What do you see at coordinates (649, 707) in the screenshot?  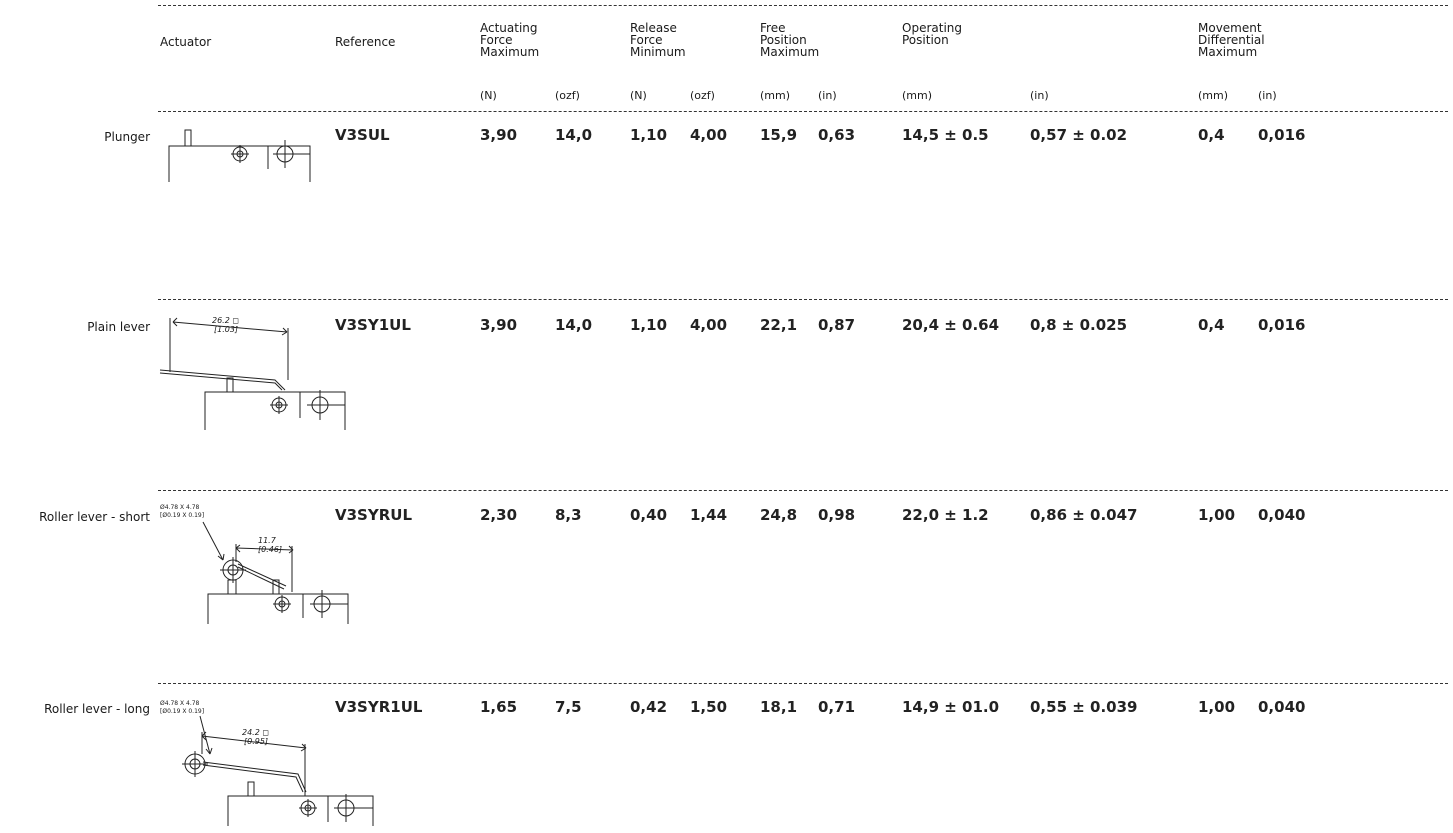 I see `row-rf-n: 0,42` at bounding box center [649, 707].